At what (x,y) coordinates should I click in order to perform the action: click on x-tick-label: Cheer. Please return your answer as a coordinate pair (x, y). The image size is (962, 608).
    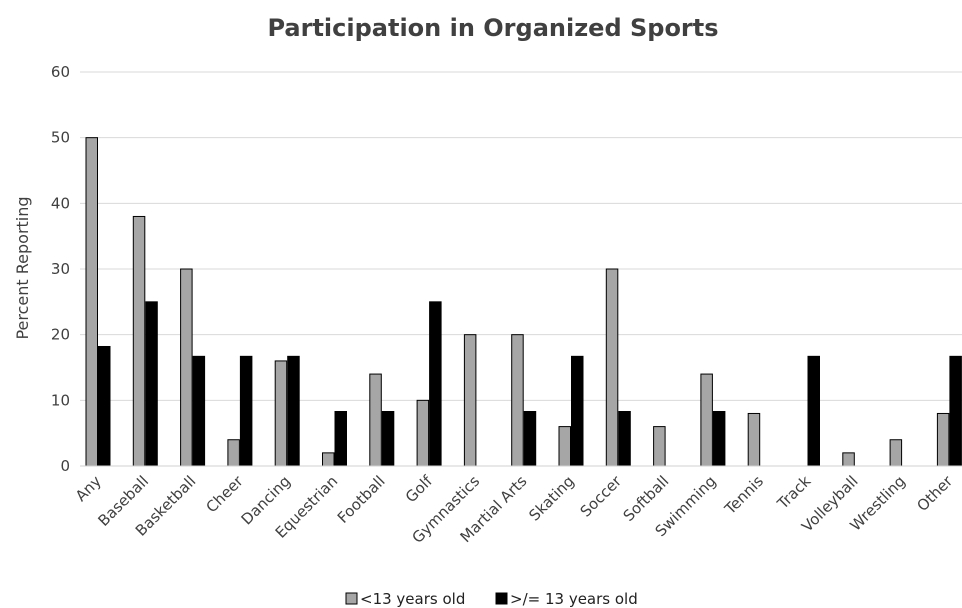
    Looking at the image, I should click on (224, 494).